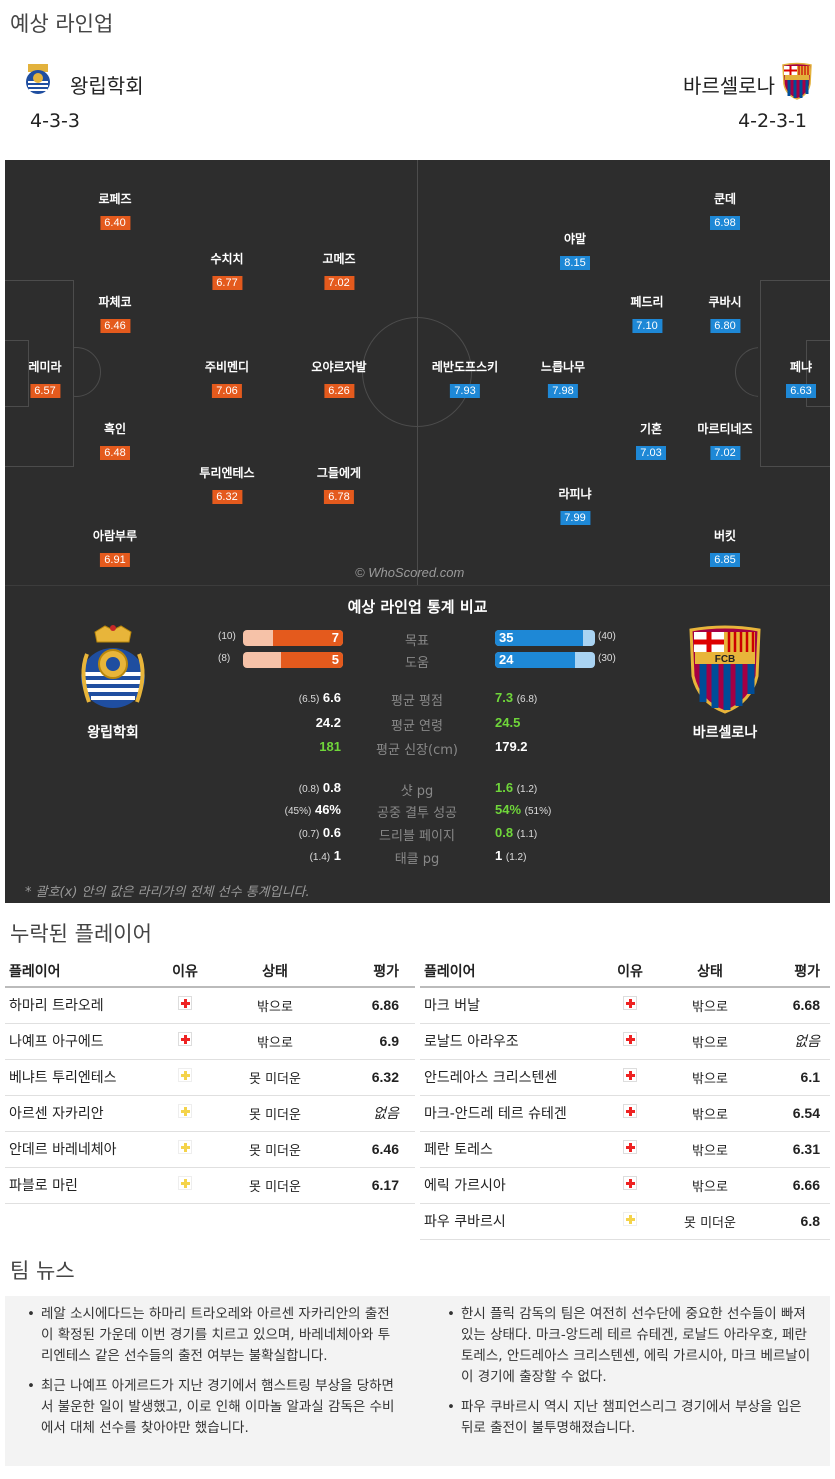 The width and height of the screenshot is (835, 1479). I want to click on player-marker: 느릅나무 7.98, so click(563, 378).